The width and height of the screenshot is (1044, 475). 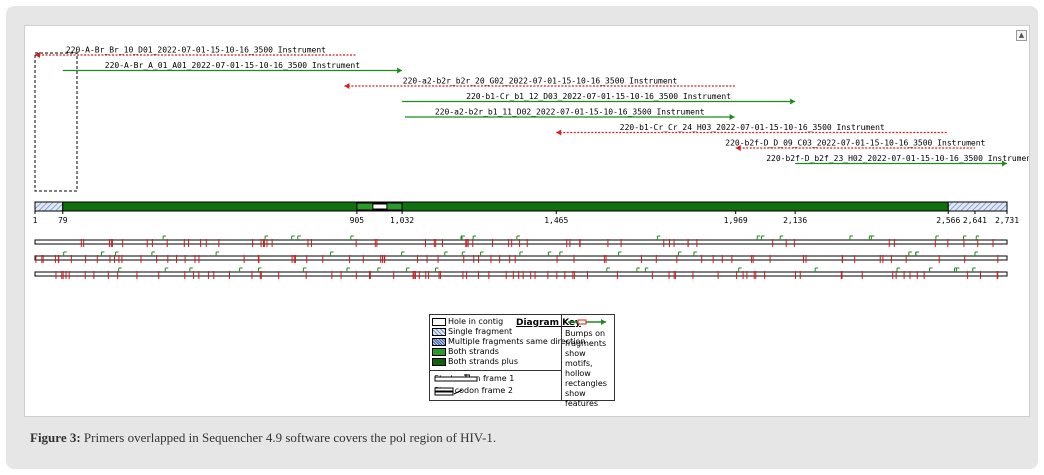 What do you see at coordinates (380, 206) in the screenshot?
I see `feature-rect` at bounding box center [380, 206].